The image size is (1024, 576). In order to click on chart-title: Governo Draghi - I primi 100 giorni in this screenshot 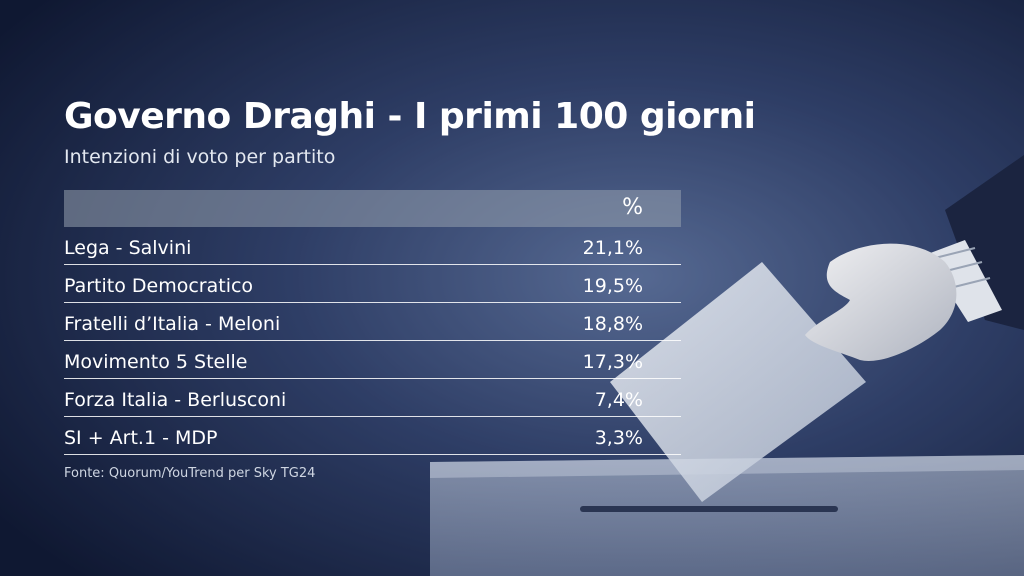, I will do `click(410, 116)`.